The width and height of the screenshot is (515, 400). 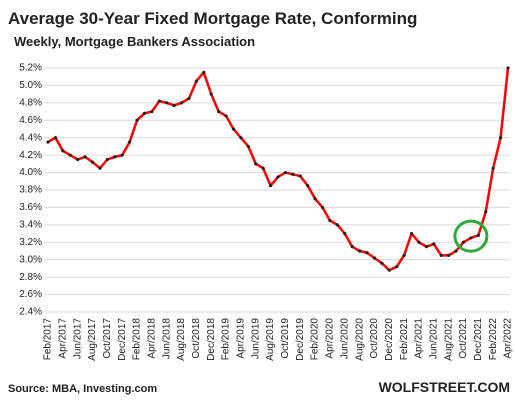 I want to click on y-tick-label: 4.8%, so click(x=30, y=102).